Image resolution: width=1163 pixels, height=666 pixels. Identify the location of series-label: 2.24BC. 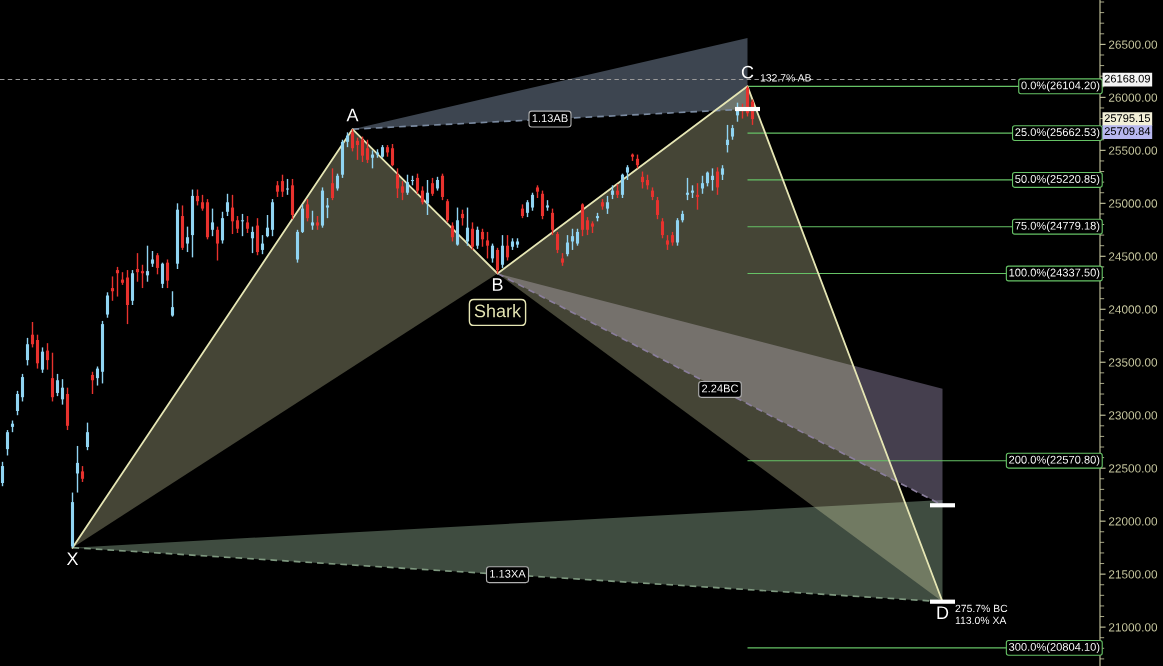
(720, 388).